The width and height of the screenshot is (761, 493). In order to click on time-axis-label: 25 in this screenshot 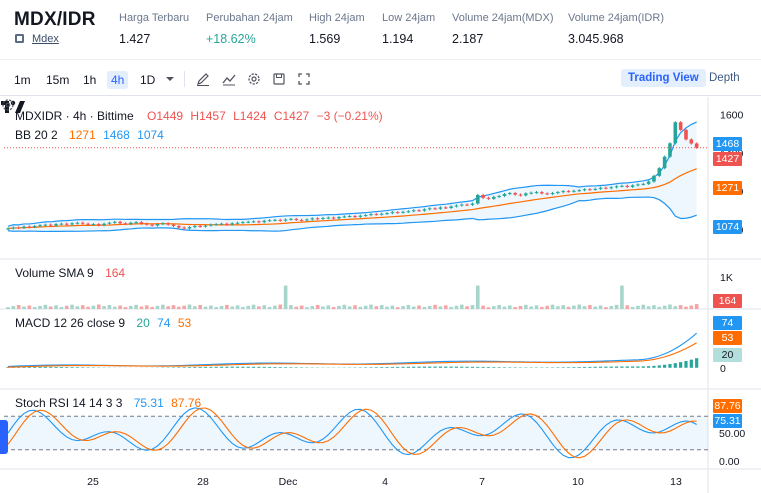, I will do `click(93, 482)`.